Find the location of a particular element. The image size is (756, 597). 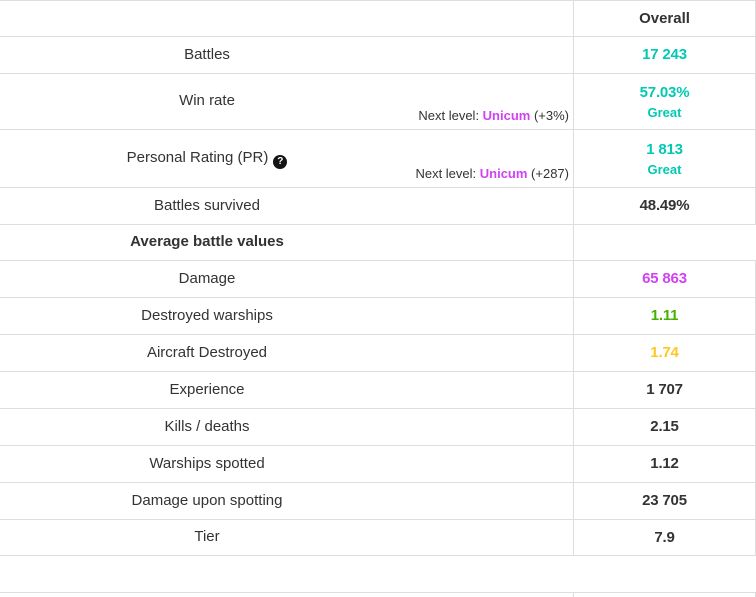

value-battles-survived: 48.49% is located at coordinates (664, 206).